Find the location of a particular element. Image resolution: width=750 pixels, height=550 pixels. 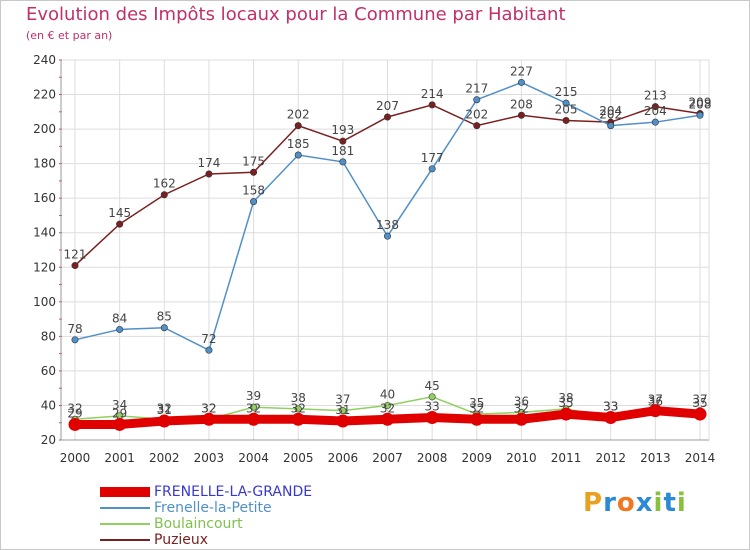

data-label: 33 is located at coordinates (432, 407).